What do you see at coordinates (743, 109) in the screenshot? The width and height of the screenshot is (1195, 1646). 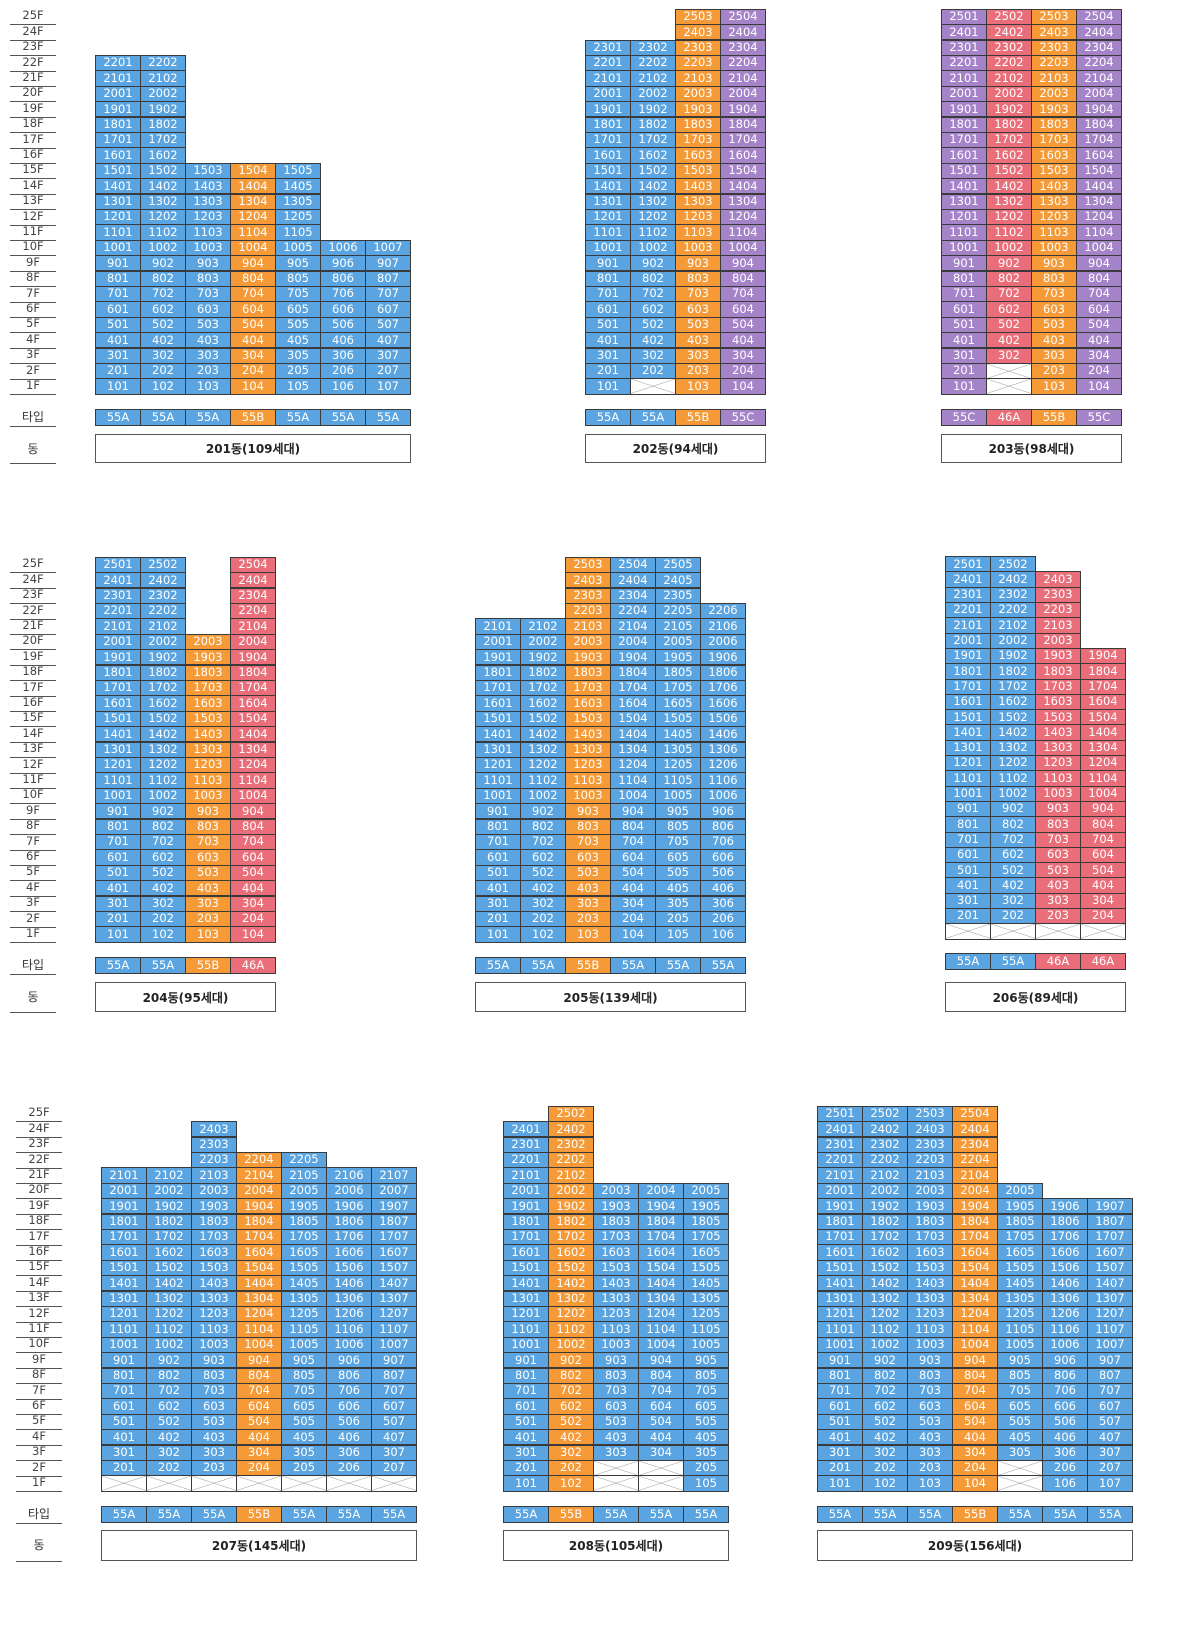 I see `unit-cell: 1904` at bounding box center [743, 109].